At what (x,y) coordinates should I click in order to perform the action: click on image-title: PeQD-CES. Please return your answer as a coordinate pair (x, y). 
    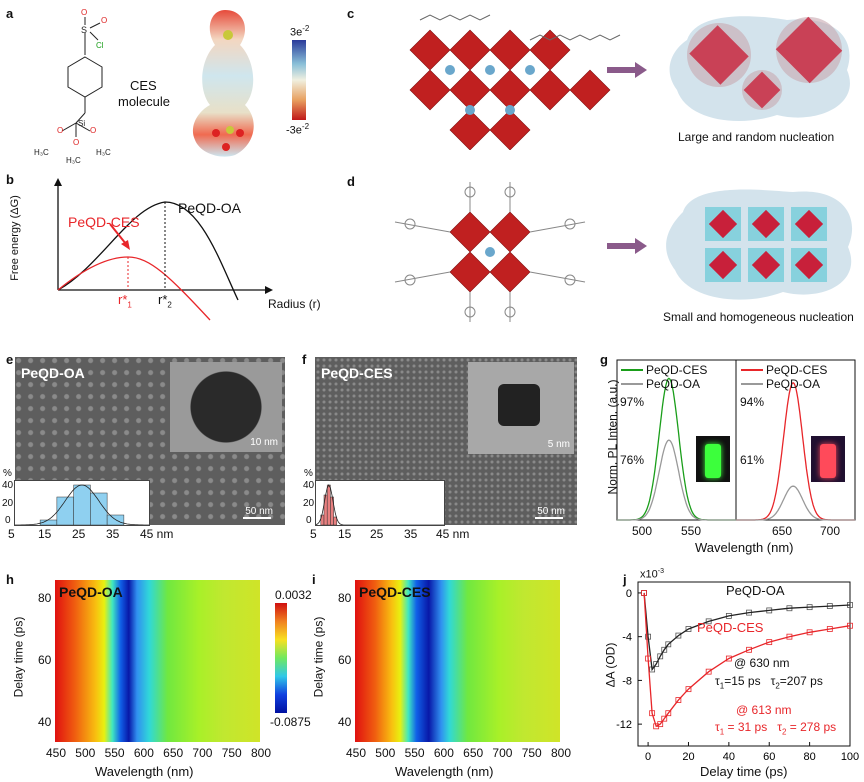
    Looking at the image, I should click on (357, 373).